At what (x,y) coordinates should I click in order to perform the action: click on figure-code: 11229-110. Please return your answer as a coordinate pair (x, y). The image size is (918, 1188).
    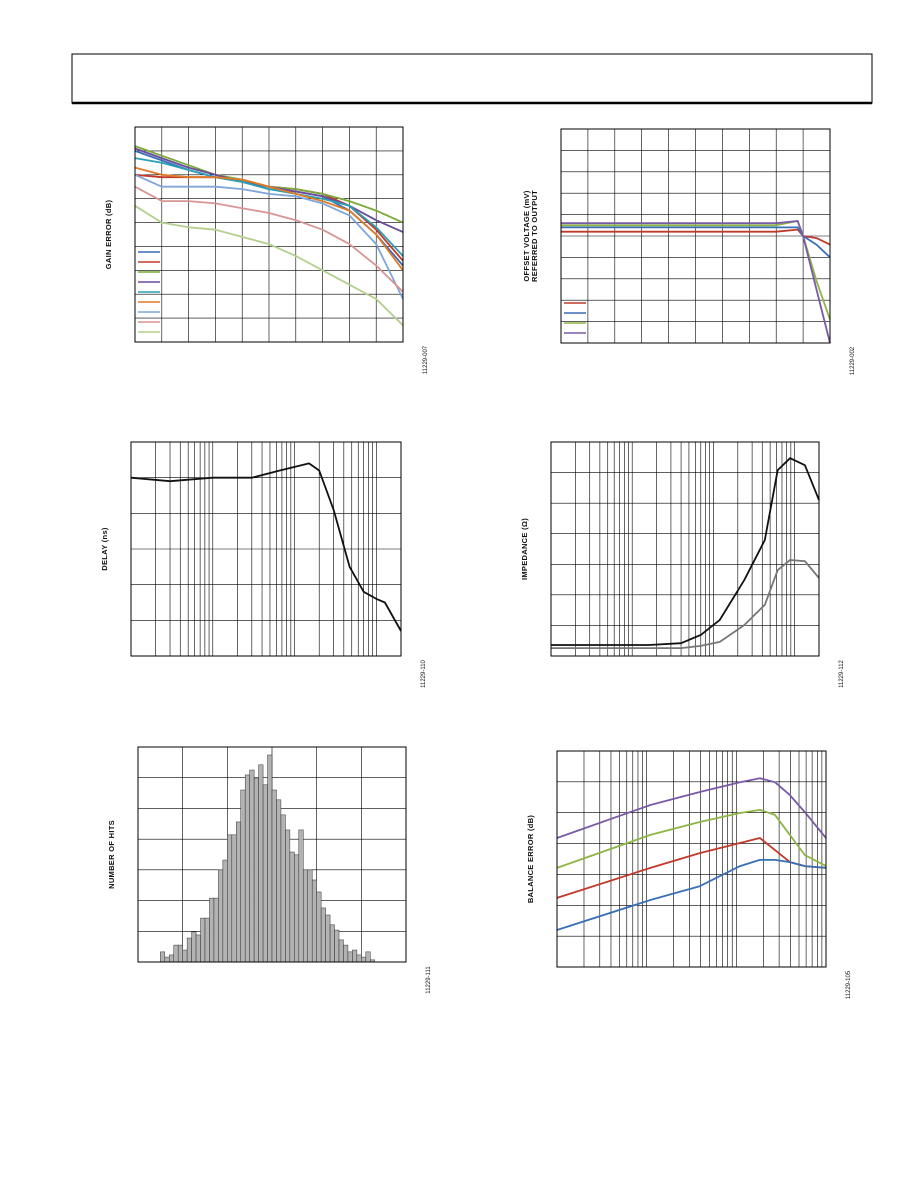
    Looking at the image, I should click on (424, 673).